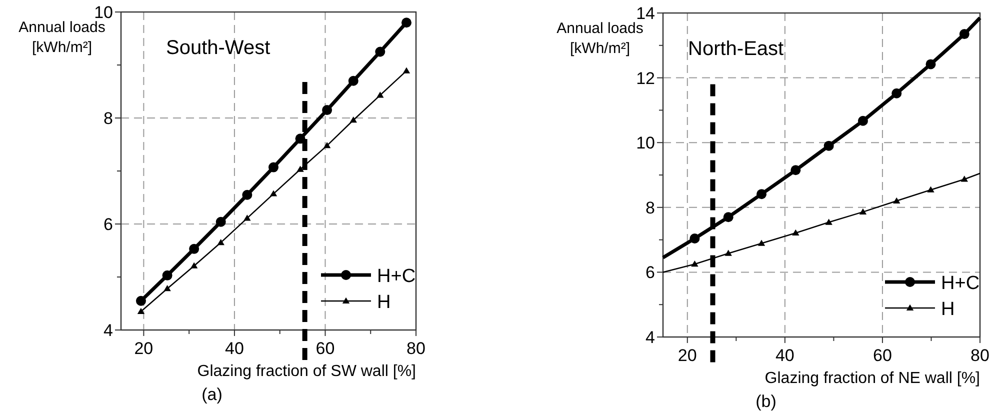 The image size is (990, 420). Describe the element at coordinates (306, 371) in the screenshot. I see `x-axis-title: Glazing fraction of SW wall [%]` at that location.